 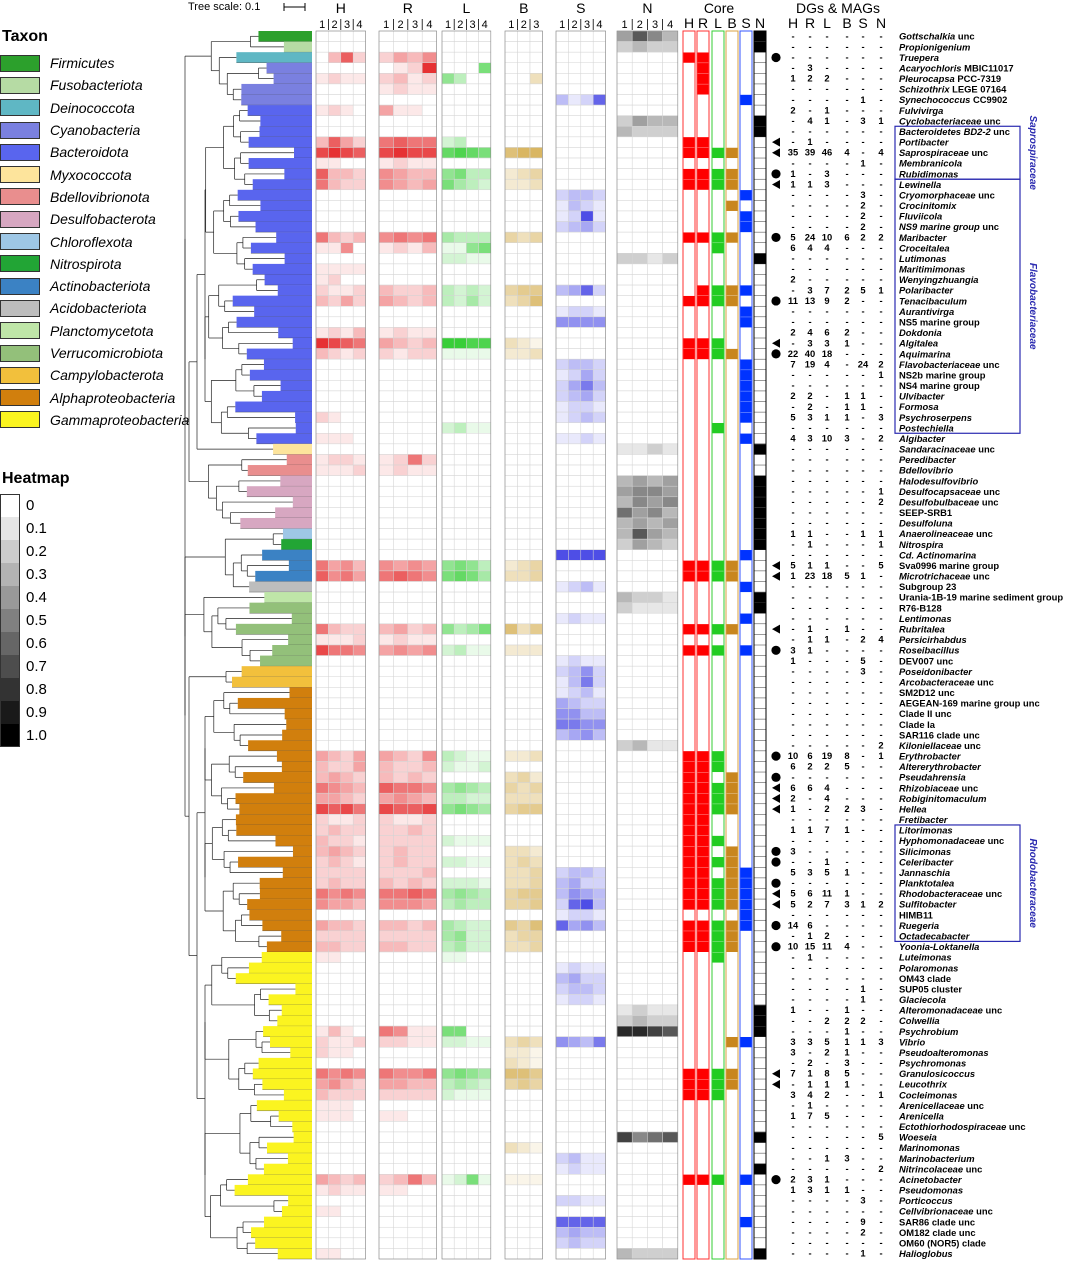 I want to click on phylum-bar, so click(x=274, y=322).